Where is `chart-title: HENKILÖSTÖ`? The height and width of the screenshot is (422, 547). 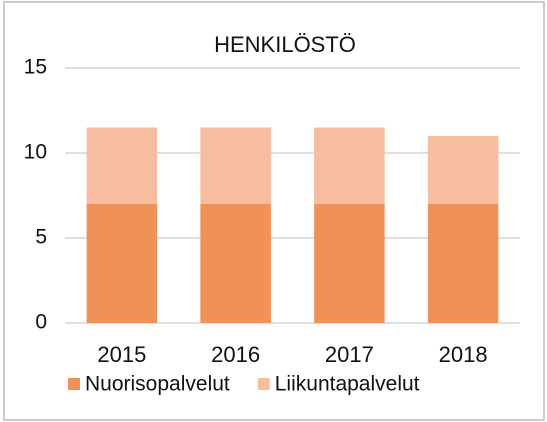 chart-title: HENKILÖSTÖ is located at coordinates (285, 44).